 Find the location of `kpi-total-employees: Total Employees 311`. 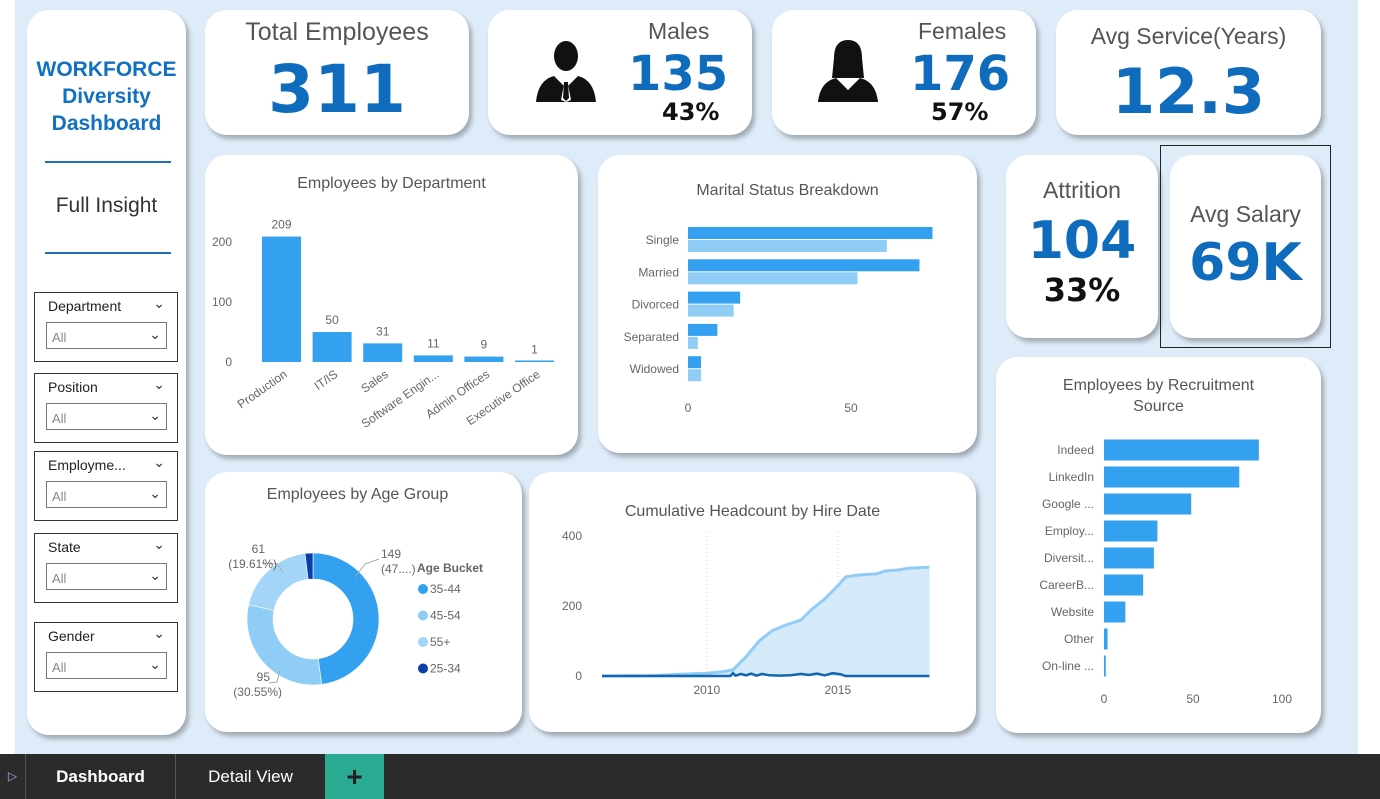

kpi-total-employees: Total Employees 311 is located at coordinates (337, 72).